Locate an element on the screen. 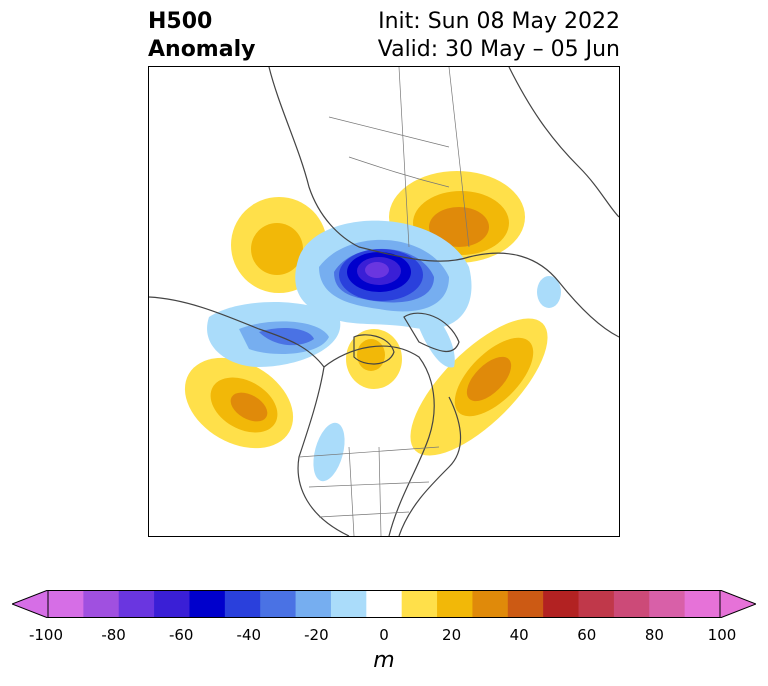 The height and width of the screenshot is (686, 768). colorbar-tick-label: -80 is located at coordinates (113, 635).